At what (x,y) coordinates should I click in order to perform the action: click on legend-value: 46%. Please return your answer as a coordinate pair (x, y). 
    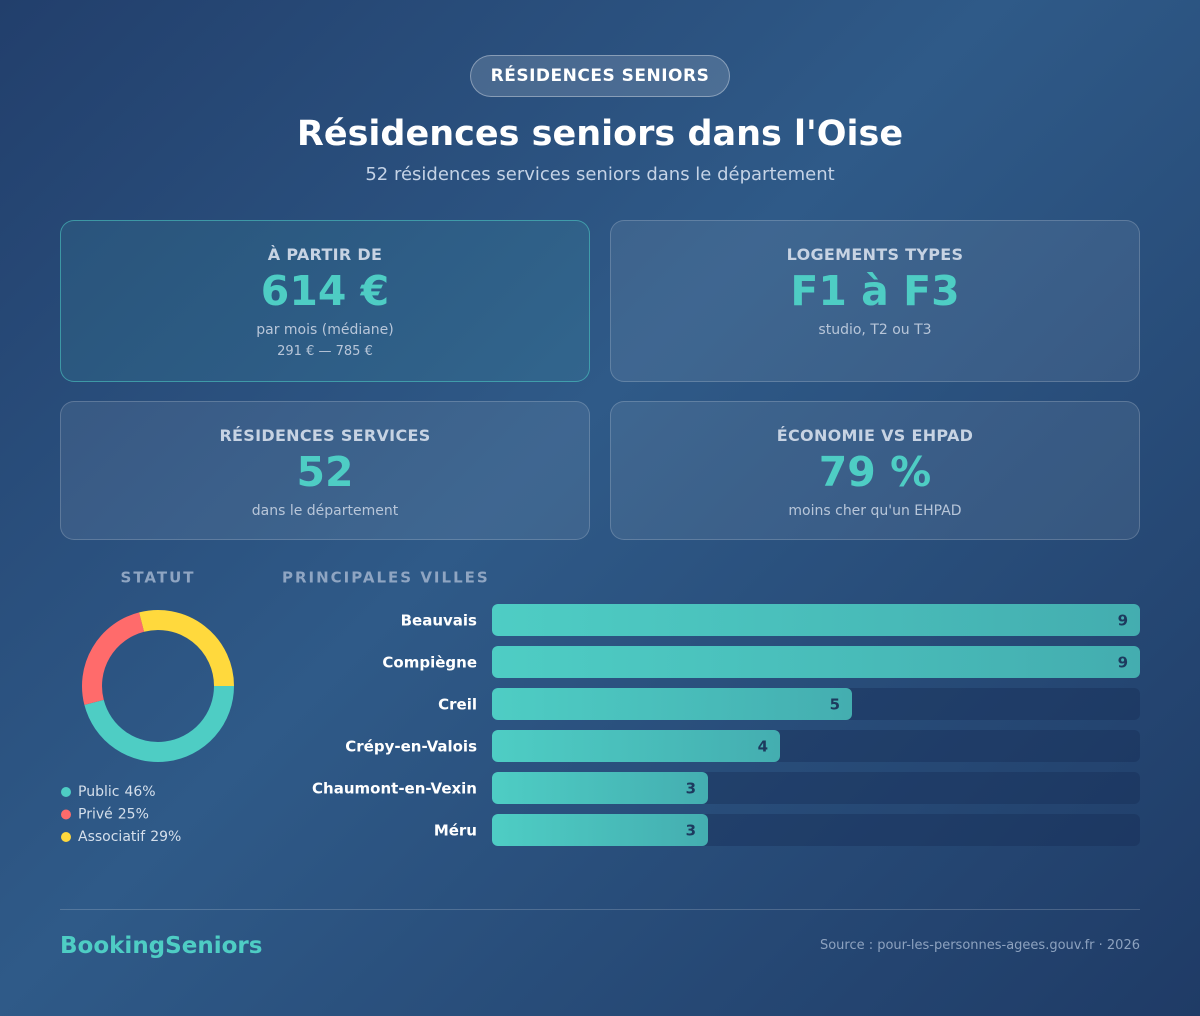
    Looking at the image, I should click on (139, 792).